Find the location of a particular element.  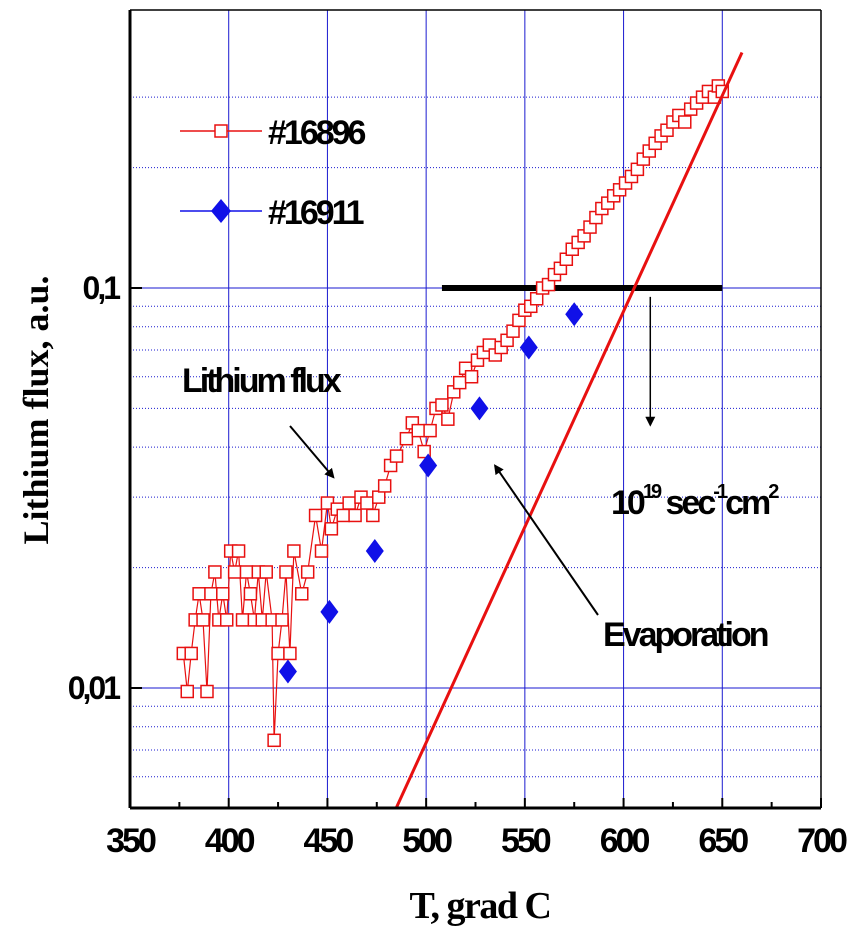

annotation-flux-unit: 1019 sec-1cm2 is located at coordinates (695, 501).